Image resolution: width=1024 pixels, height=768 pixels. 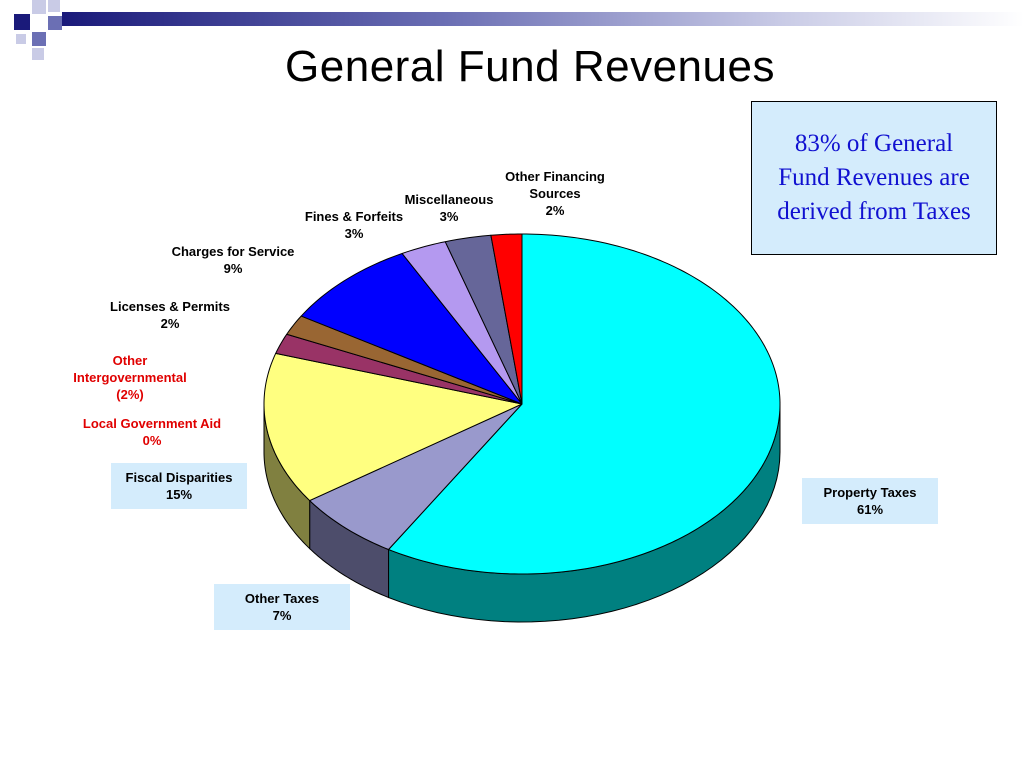 I want to click on label-name: Miscellaneous, so click(x=449, y=199).